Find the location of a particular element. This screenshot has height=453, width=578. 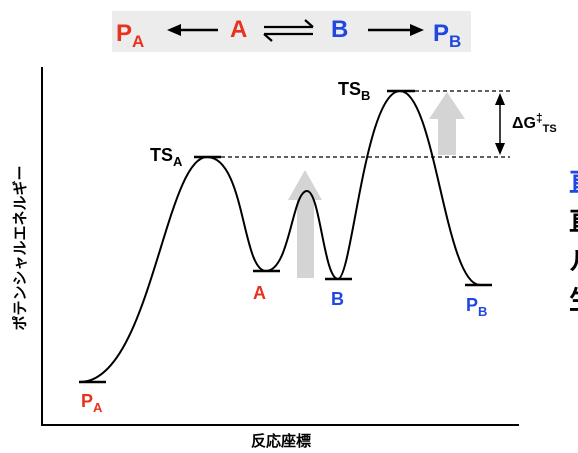

delta-g-arrow-top-icon is located at coordinates (500, 99).